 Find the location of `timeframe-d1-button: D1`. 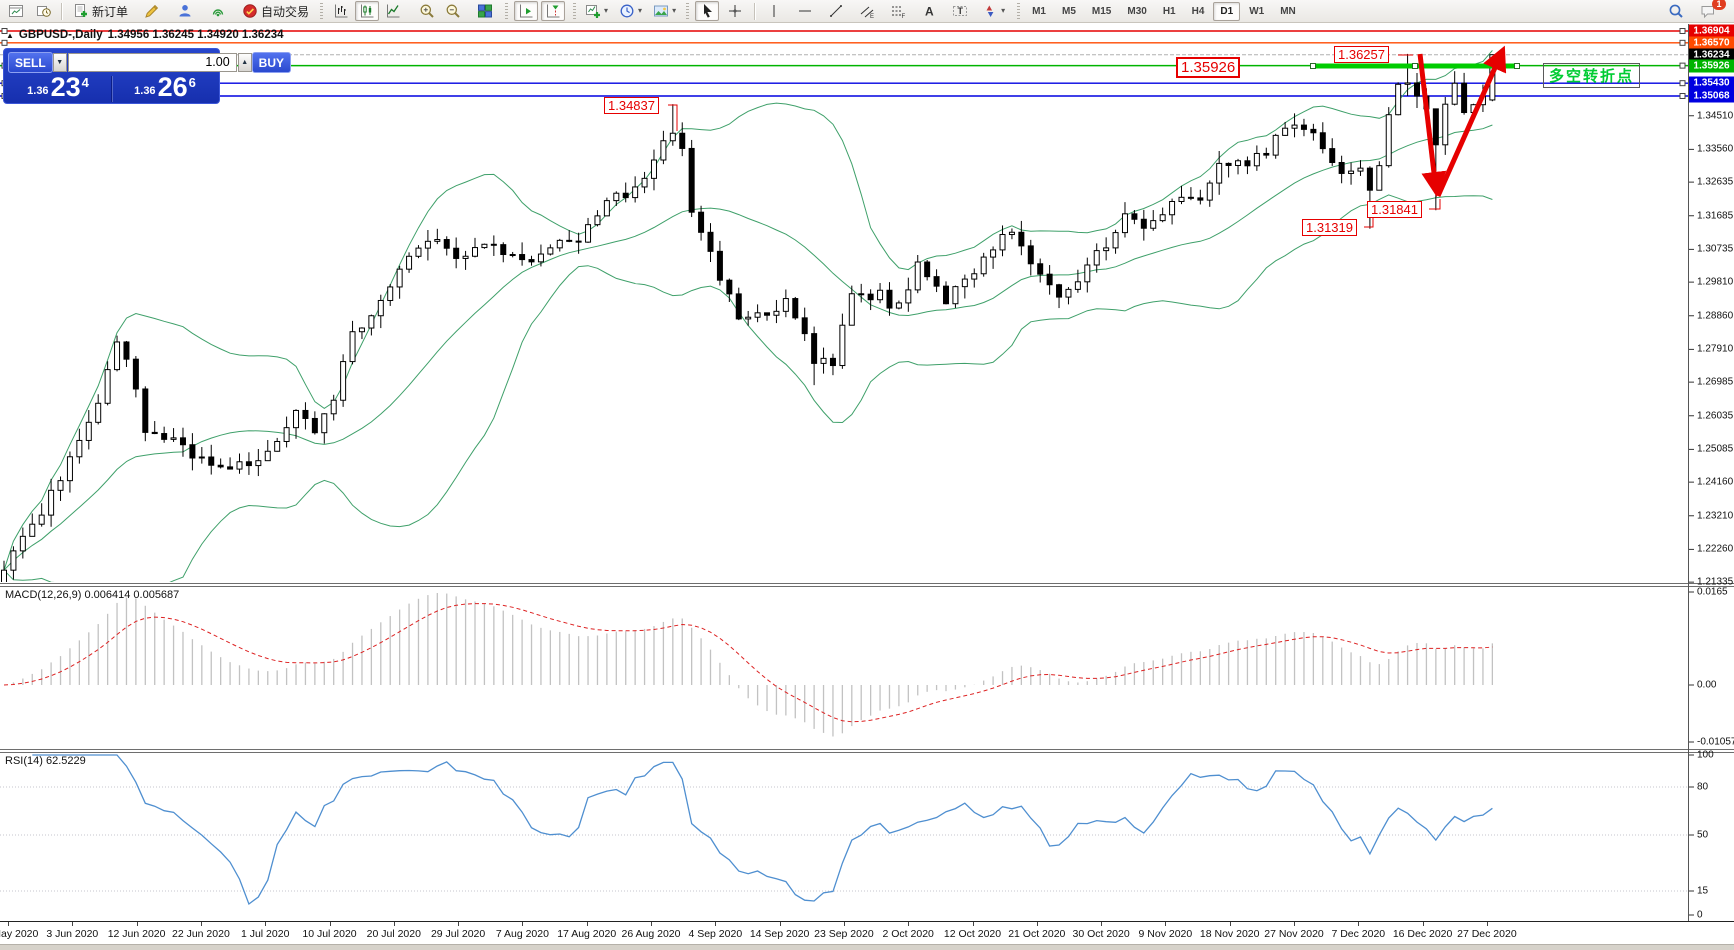

timeframe-d1-button: D1 is located at coordinates (1227, 11).